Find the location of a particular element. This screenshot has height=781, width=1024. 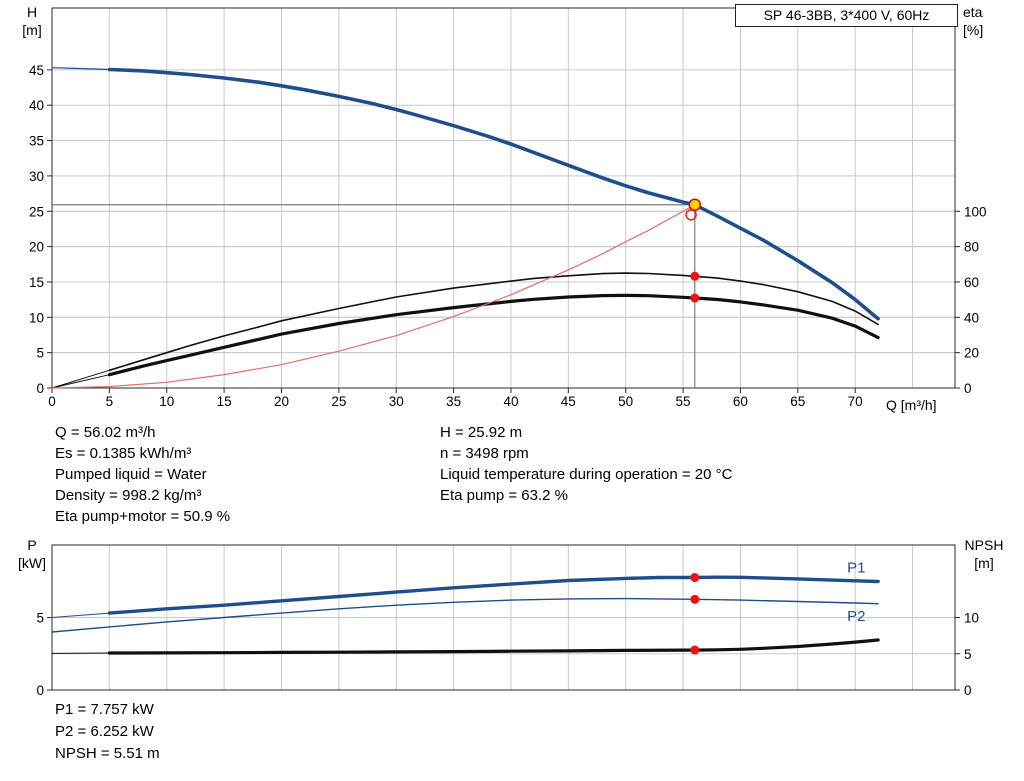

x-tick-label: 60 is located at coordinates (740, 401).